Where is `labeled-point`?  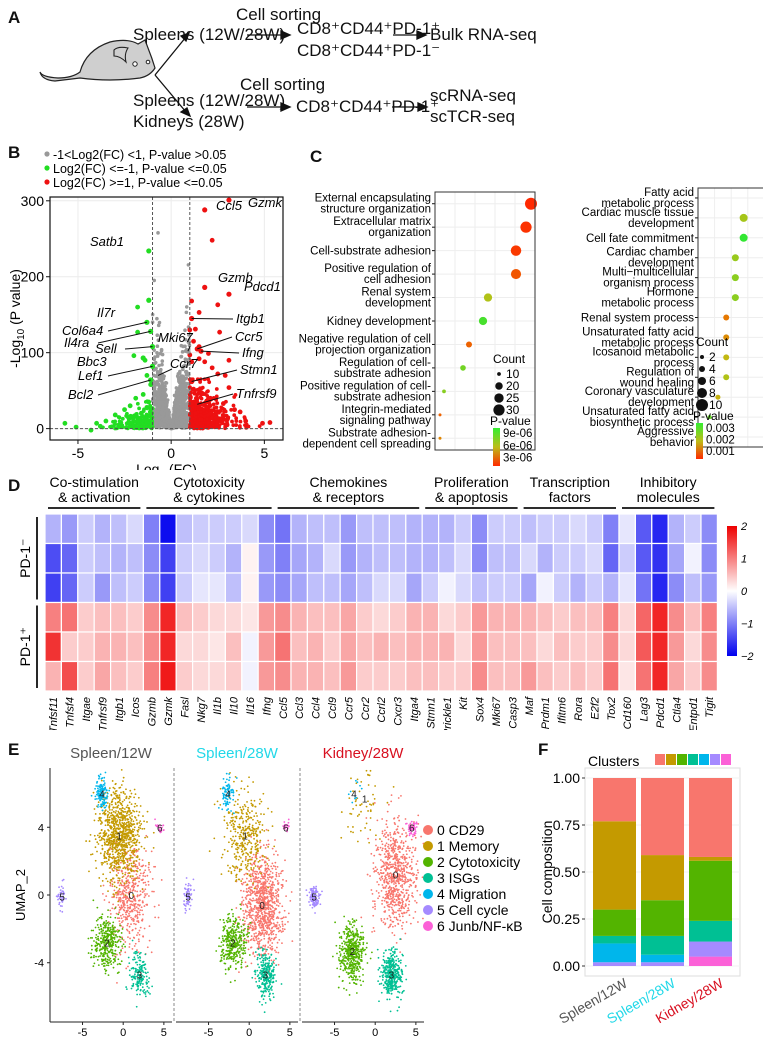
labeled-point is located at coordinates (192, 318).